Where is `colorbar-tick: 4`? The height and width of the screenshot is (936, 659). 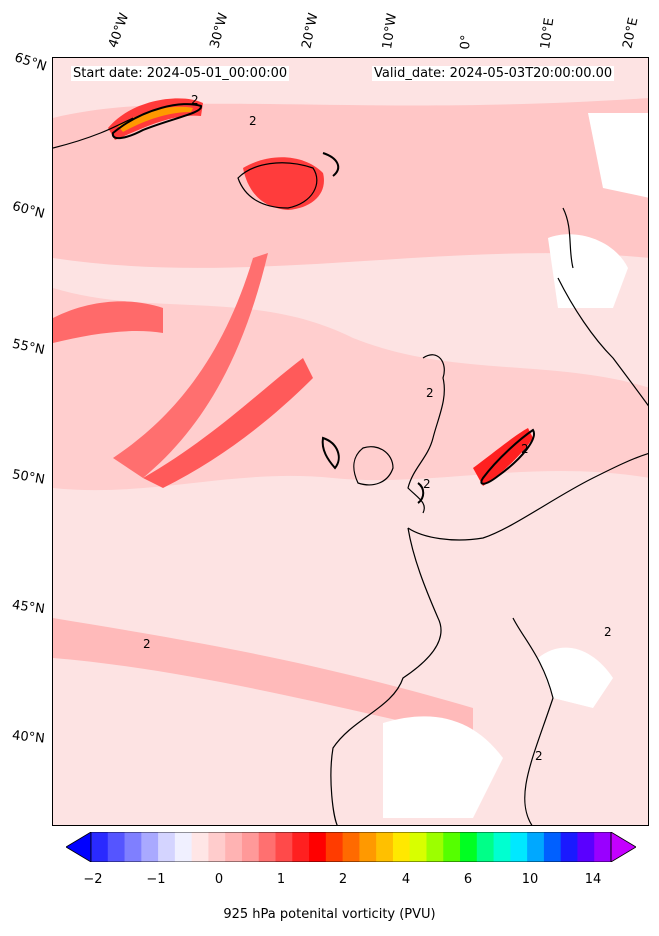
colorbar-tick: 4 is located at coordinates (406, 879).